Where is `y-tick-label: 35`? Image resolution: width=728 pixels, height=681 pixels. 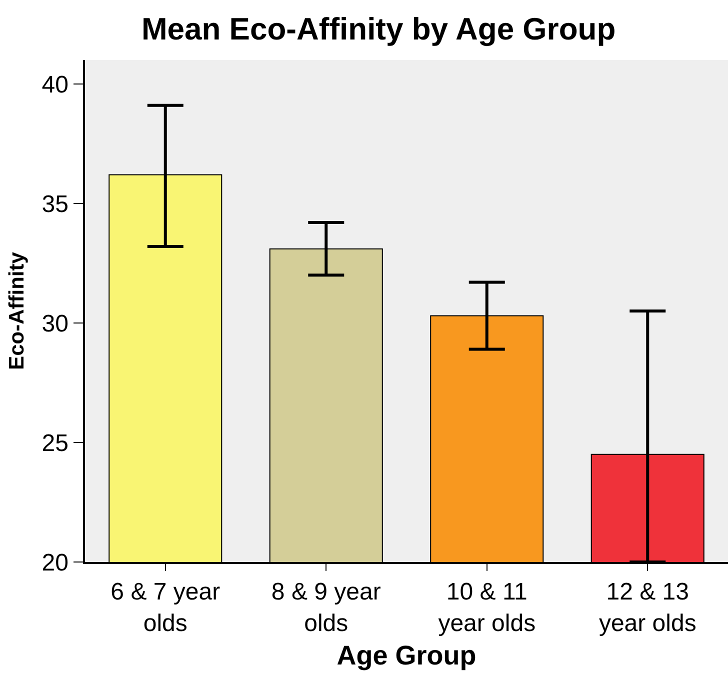
y-tick-label: 35 is located at coordinates (55, 204).